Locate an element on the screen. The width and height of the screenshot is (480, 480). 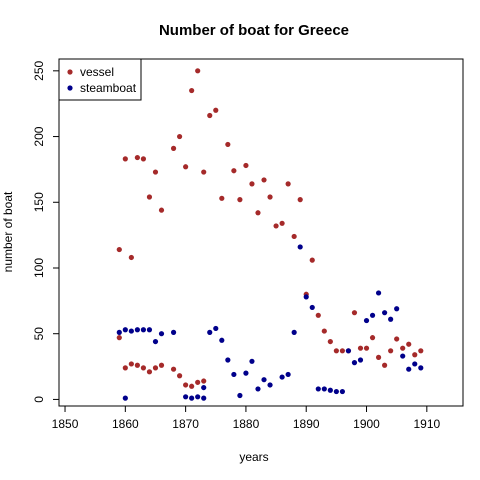
legend-label-vessel: vessel is located at coordinates (97, 72).